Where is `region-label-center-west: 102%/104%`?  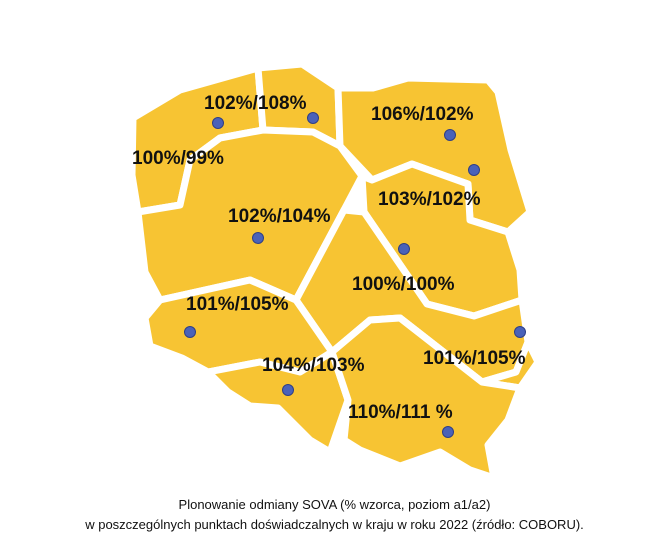
region-label-center-west: 102%/104% is located at coordinates (279, 216).